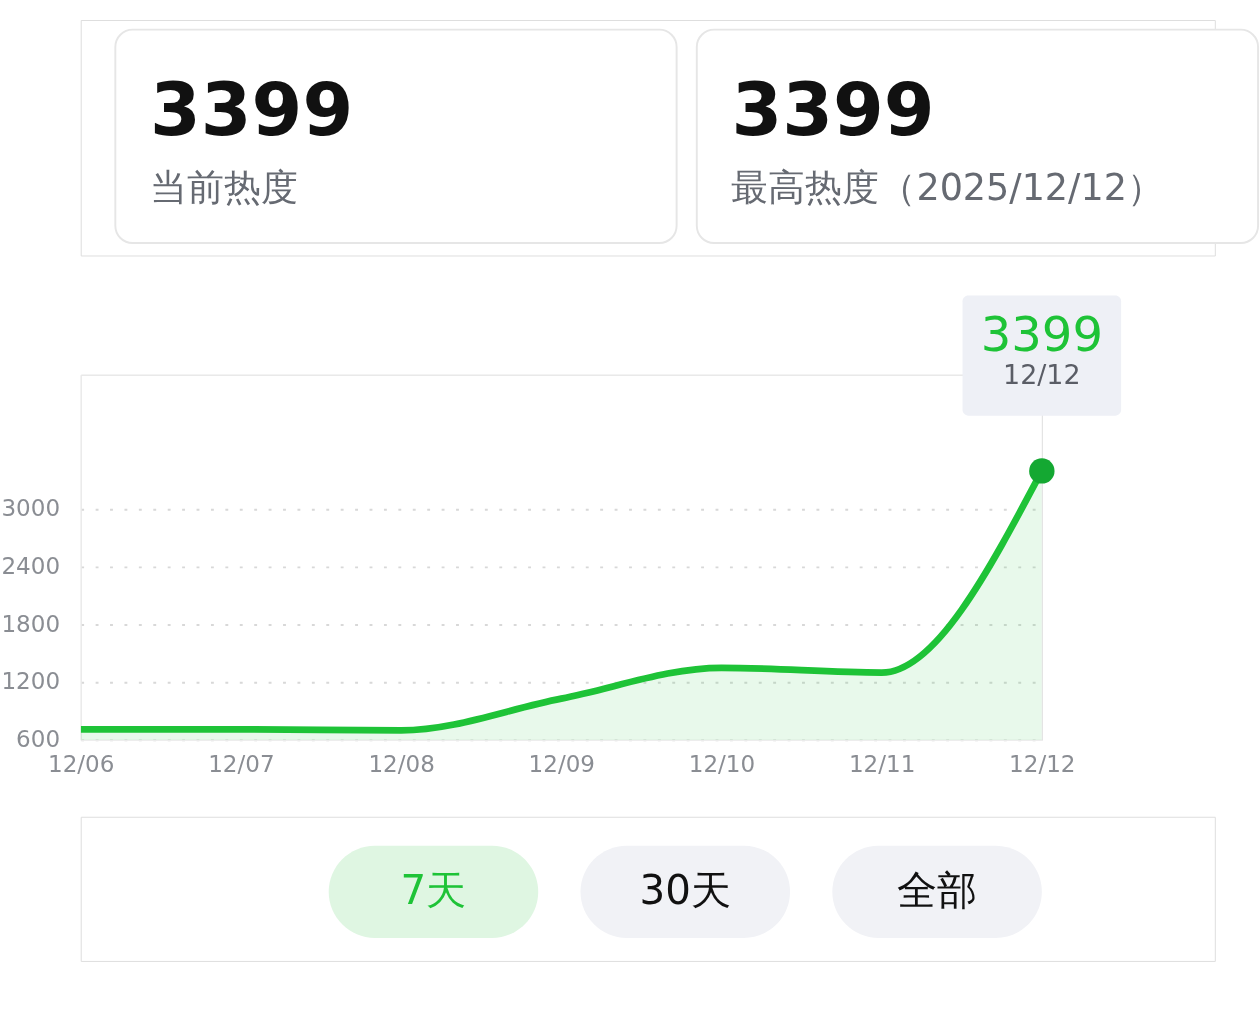 The width and height of the screenshot is (1260, 1032). Describe the element at coordinates (31, 623) in the screenshot. I see `y-tick-label: 1800` at that location.